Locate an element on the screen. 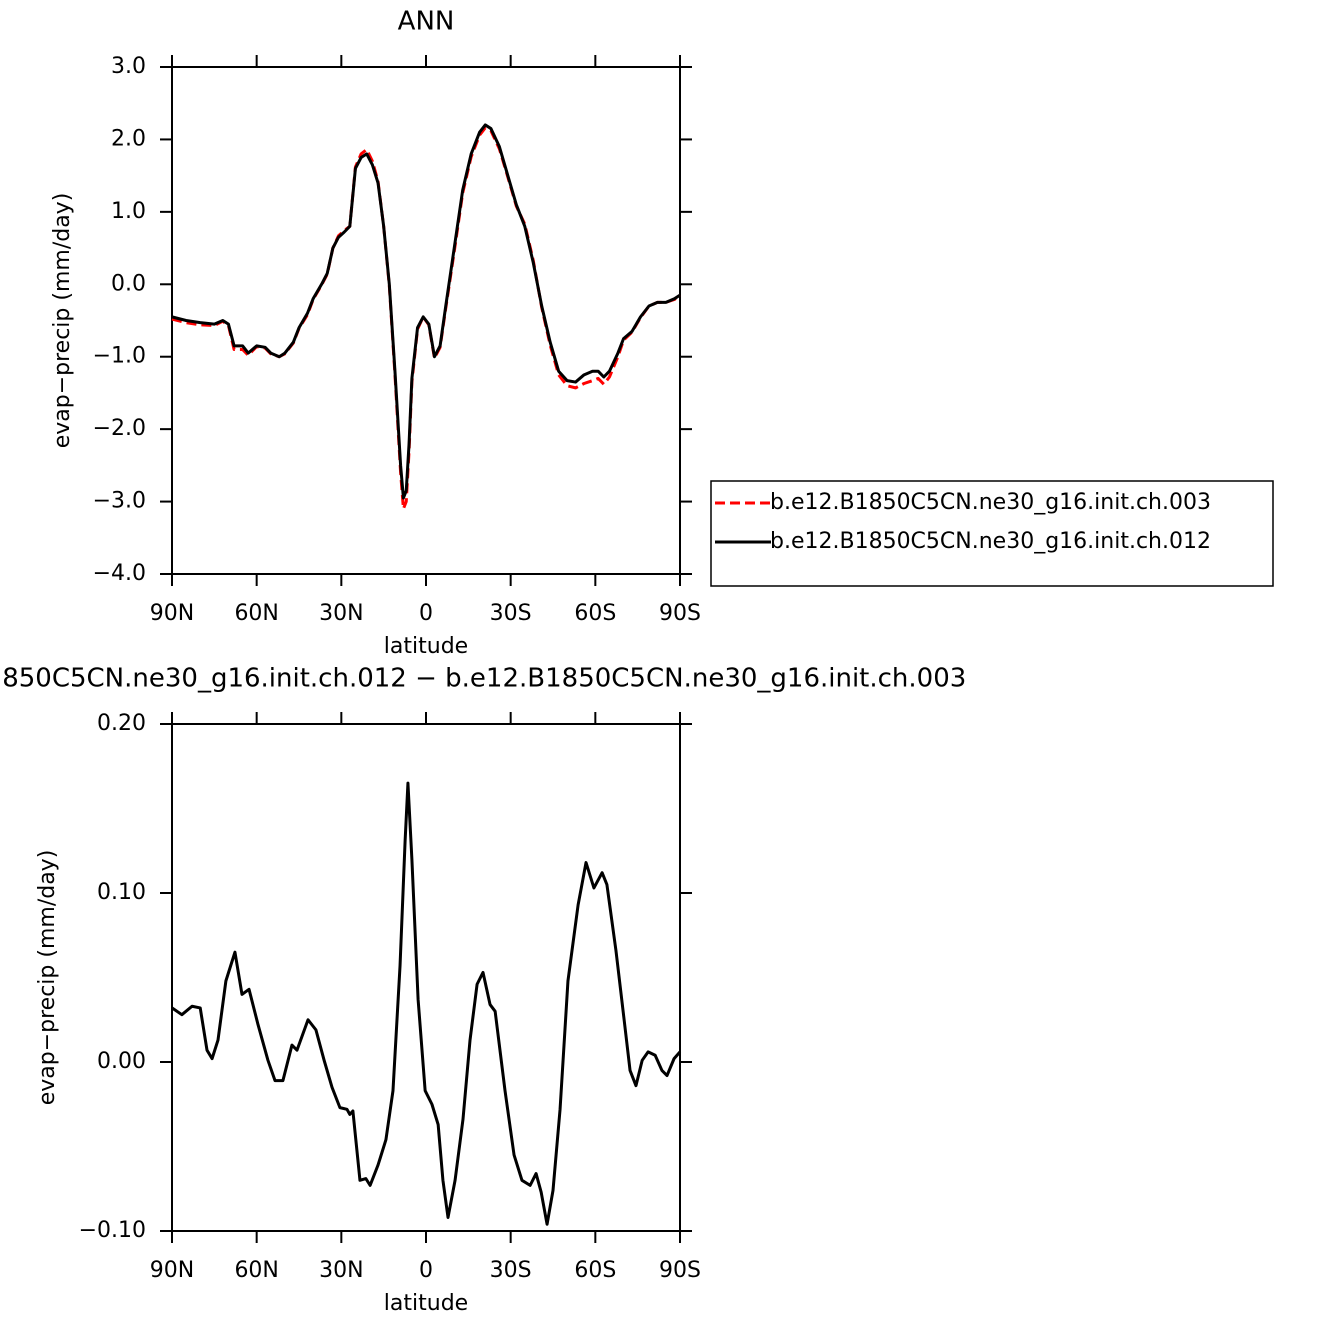  legend-box is located at coordinates (992, 533).